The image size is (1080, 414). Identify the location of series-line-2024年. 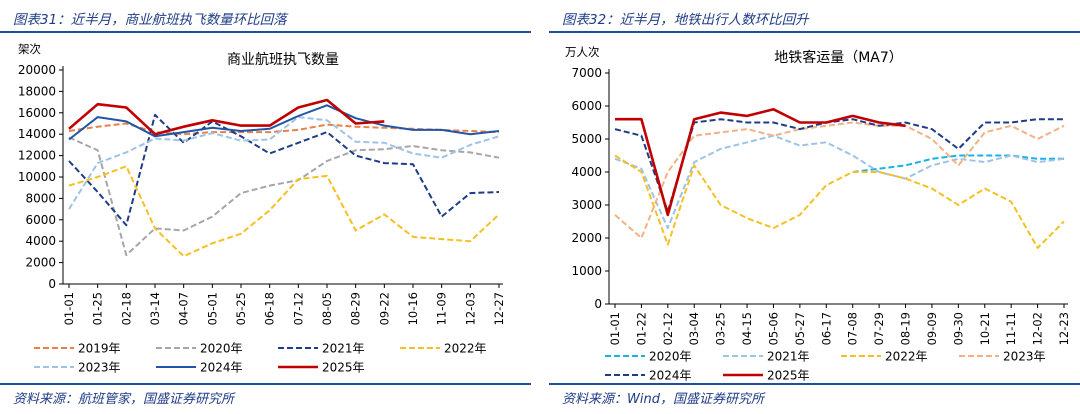
(284, 122).